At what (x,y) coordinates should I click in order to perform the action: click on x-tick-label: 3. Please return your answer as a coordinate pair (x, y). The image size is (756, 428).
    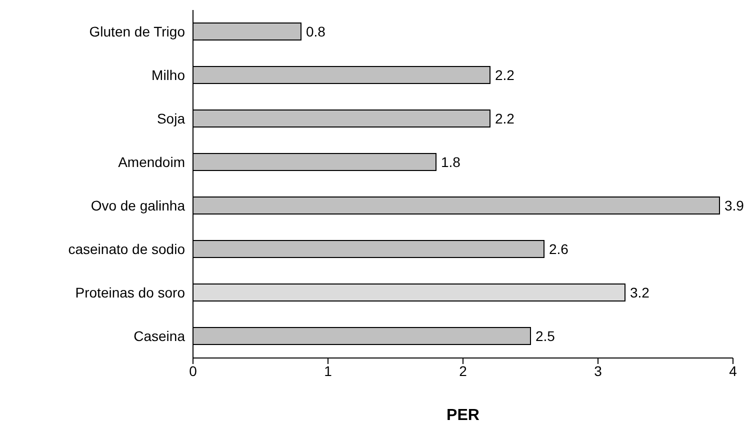
    Looking at the image, I should click on (598, 370).